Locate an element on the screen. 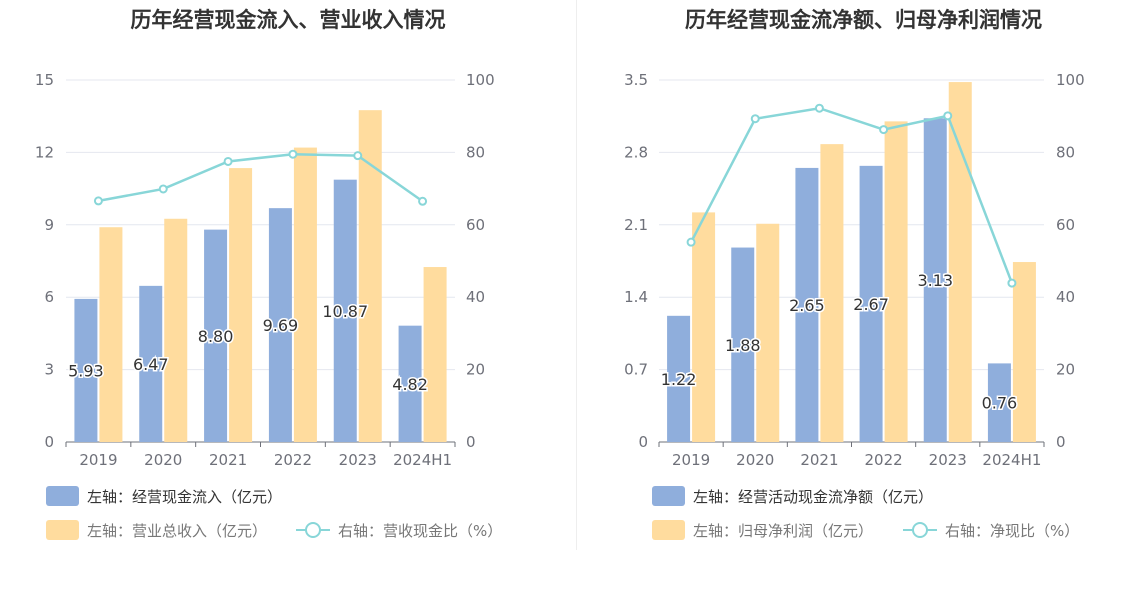 This screenshot has height=589, width=1147. bar-data-label: 1.88 is located at coordinates (743, 345).